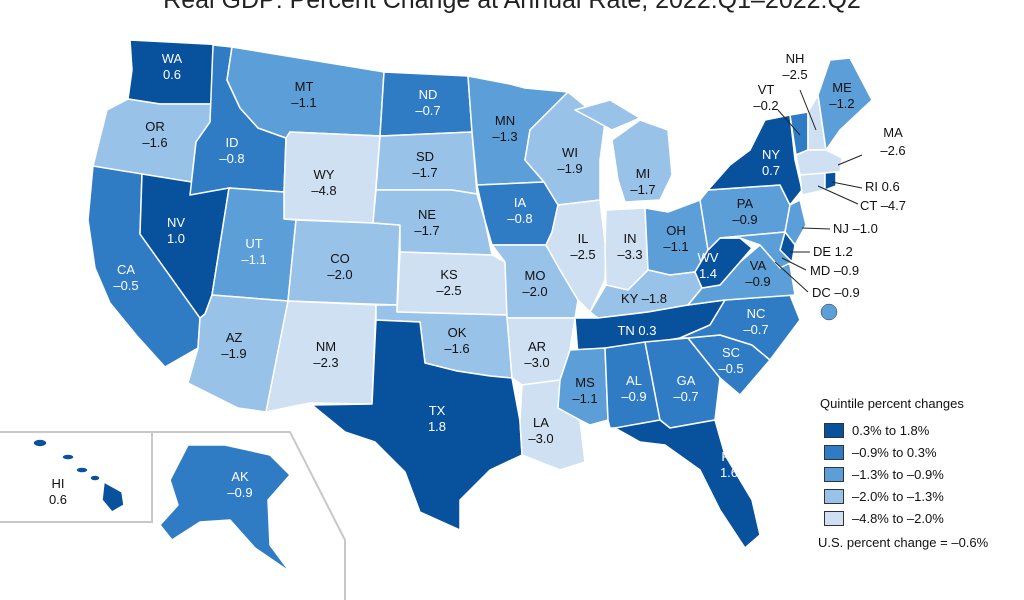 The width and height of the screenshot is (1024, 600). I want to click on label-IL: IL –2.5, so click(582, 246).